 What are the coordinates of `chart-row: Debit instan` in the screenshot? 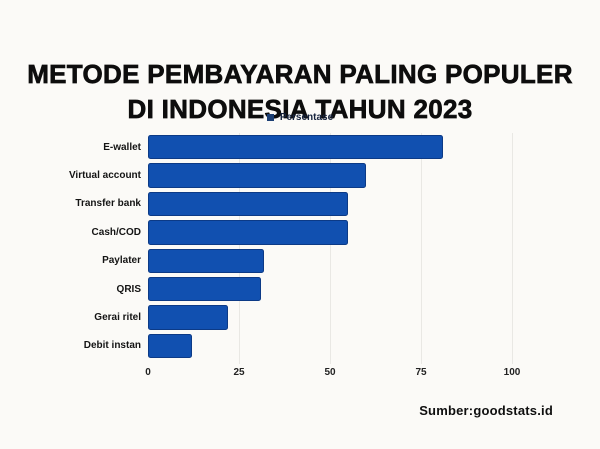 It's located at (300, 346).